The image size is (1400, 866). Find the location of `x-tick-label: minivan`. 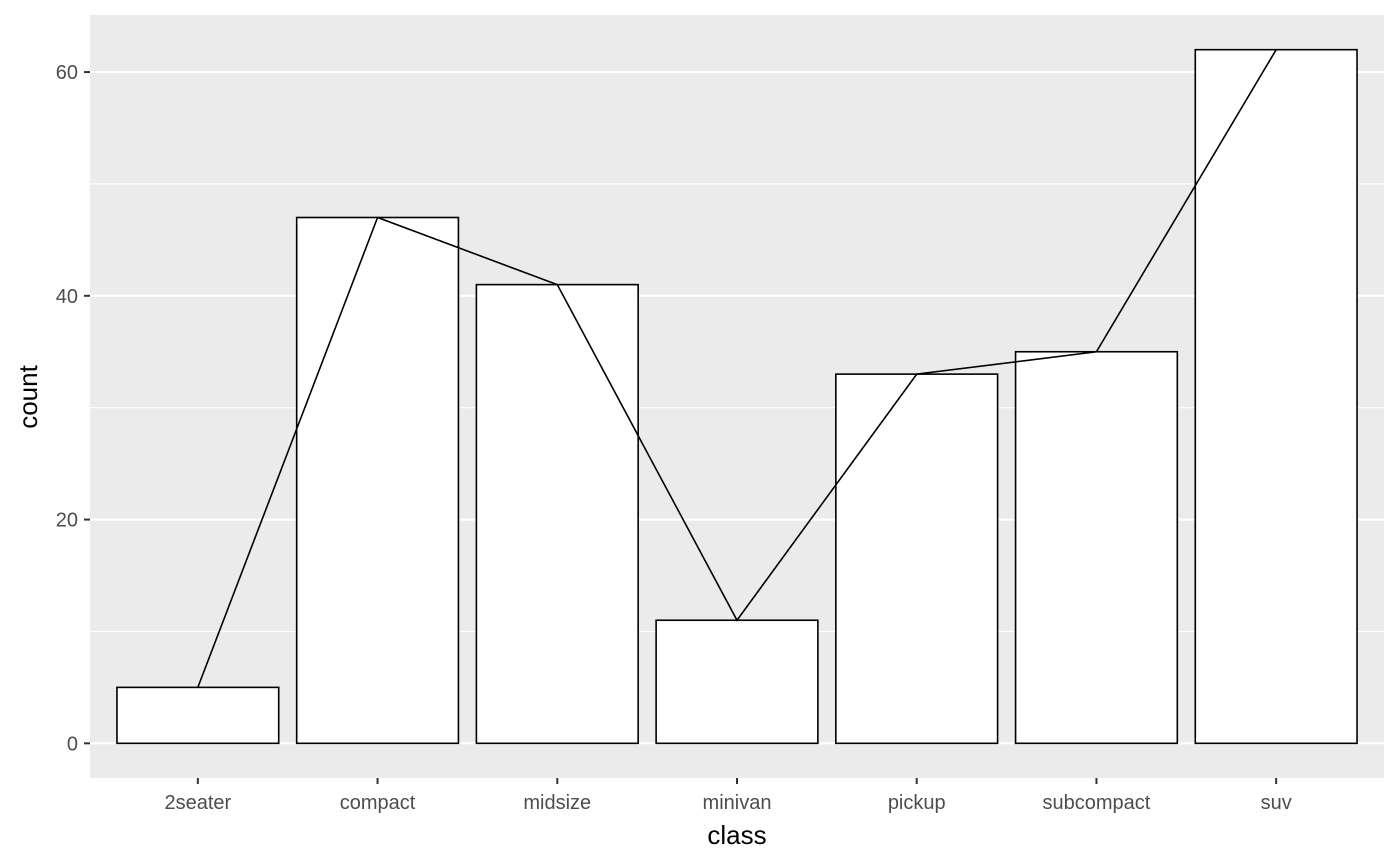

x-tick-label: minivan is located at coordinates (737, 803).